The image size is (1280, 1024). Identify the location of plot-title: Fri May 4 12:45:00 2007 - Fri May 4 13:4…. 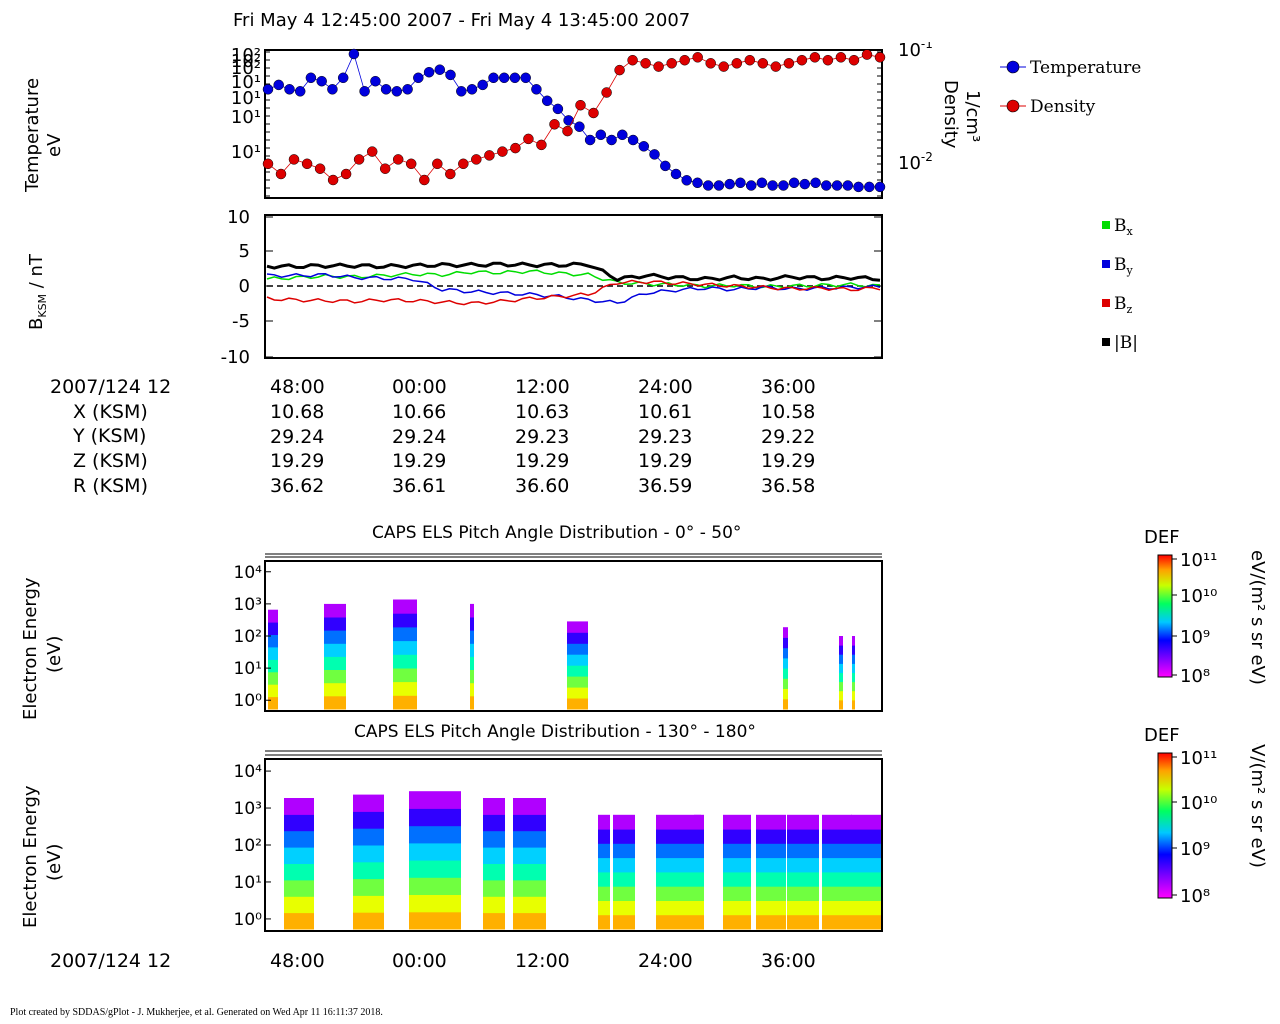
(462, 20).